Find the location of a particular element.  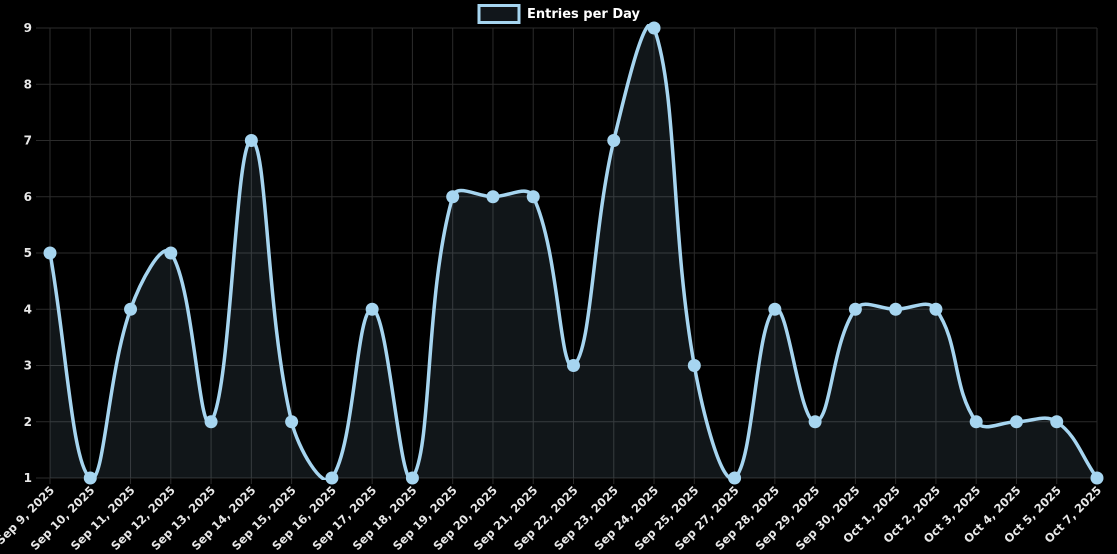

legend-swatch is located at coordinates (498, 14).